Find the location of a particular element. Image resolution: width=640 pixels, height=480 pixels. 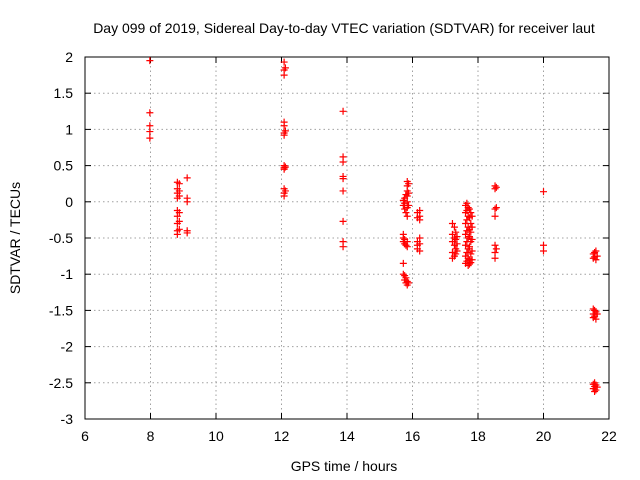

x-tick-label: 18 is located at coordinates (478, 436).